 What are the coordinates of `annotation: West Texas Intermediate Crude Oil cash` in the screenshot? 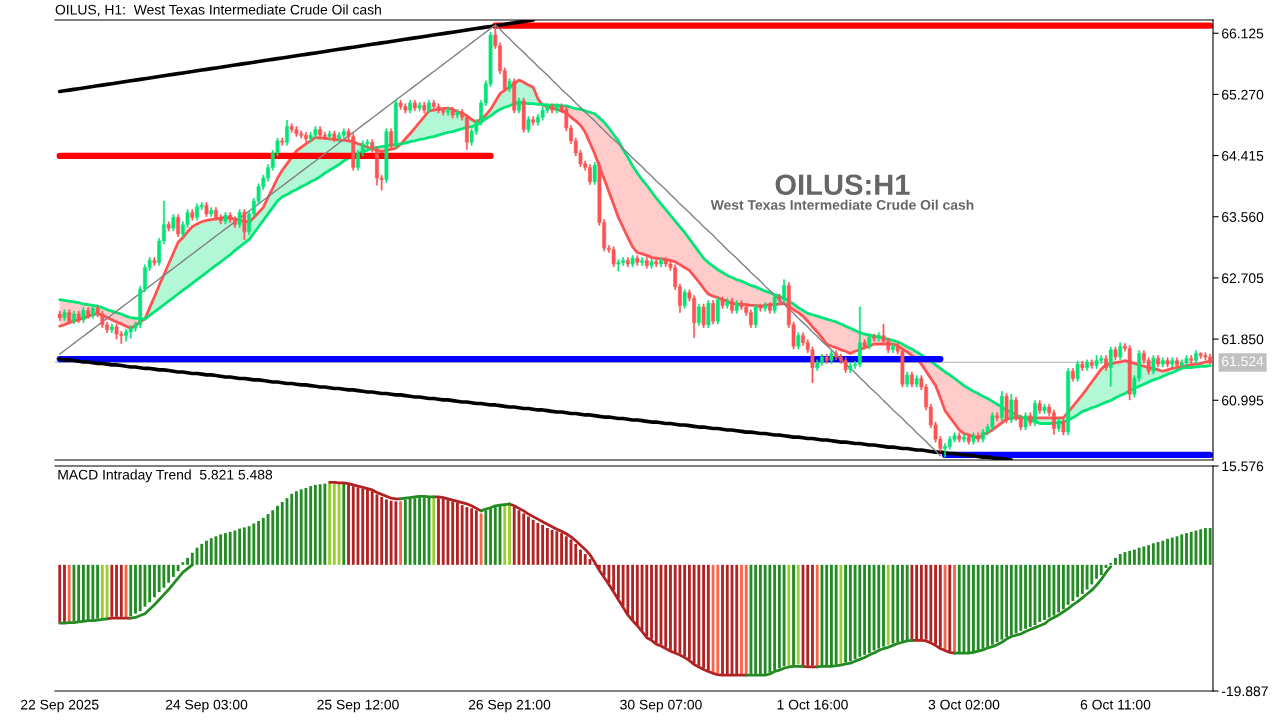 It's located at (842, 204).